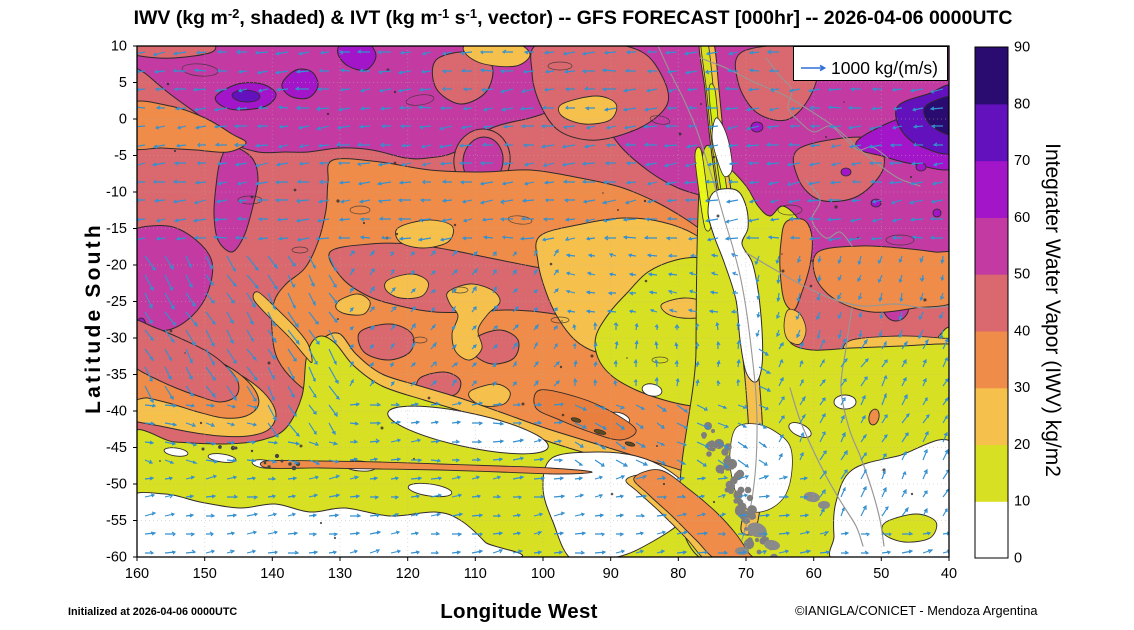 The height and width of the screenshot is (630, 1134). What do you see at coordinates (116, 339) in the screenshot?
I see `svg-text: -30` at bounding box center [116, 339].